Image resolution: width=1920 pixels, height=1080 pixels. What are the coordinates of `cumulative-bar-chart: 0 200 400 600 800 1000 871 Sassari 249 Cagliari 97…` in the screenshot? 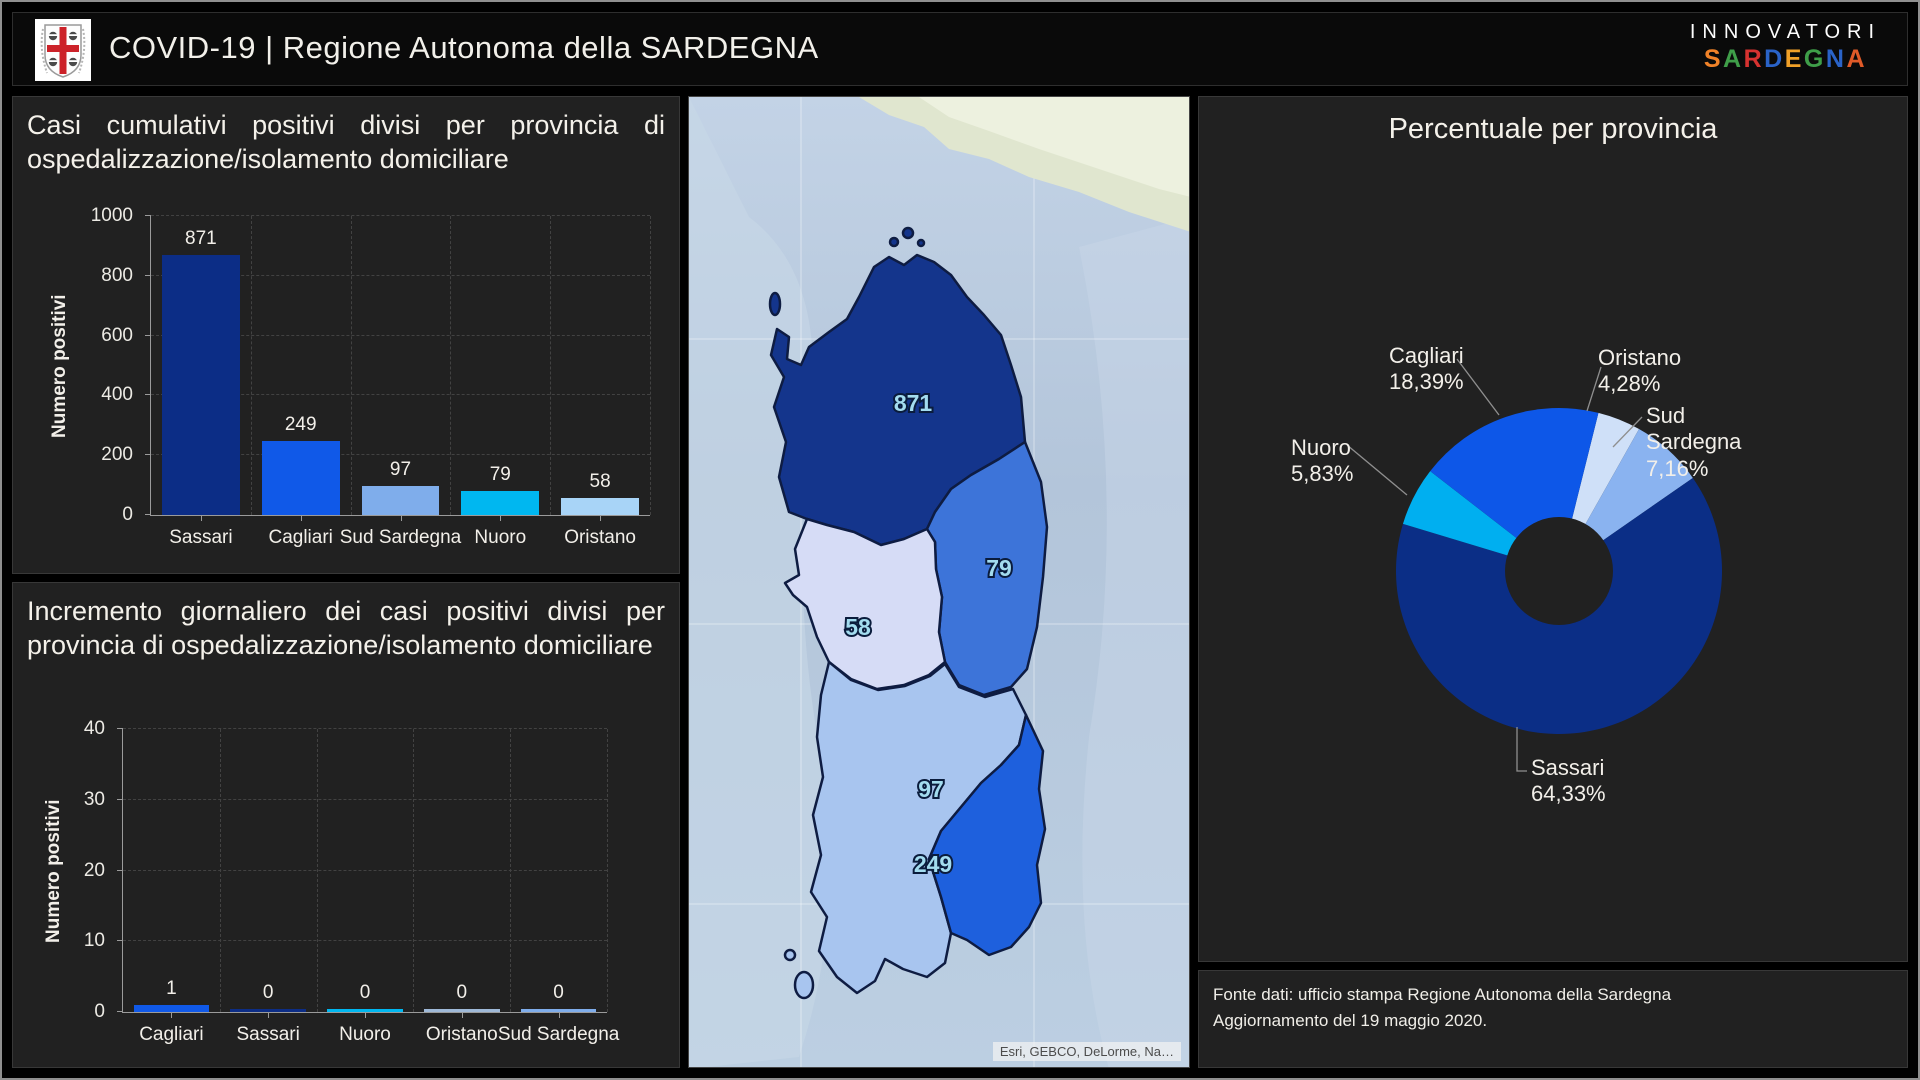 It's located at (371, 376).